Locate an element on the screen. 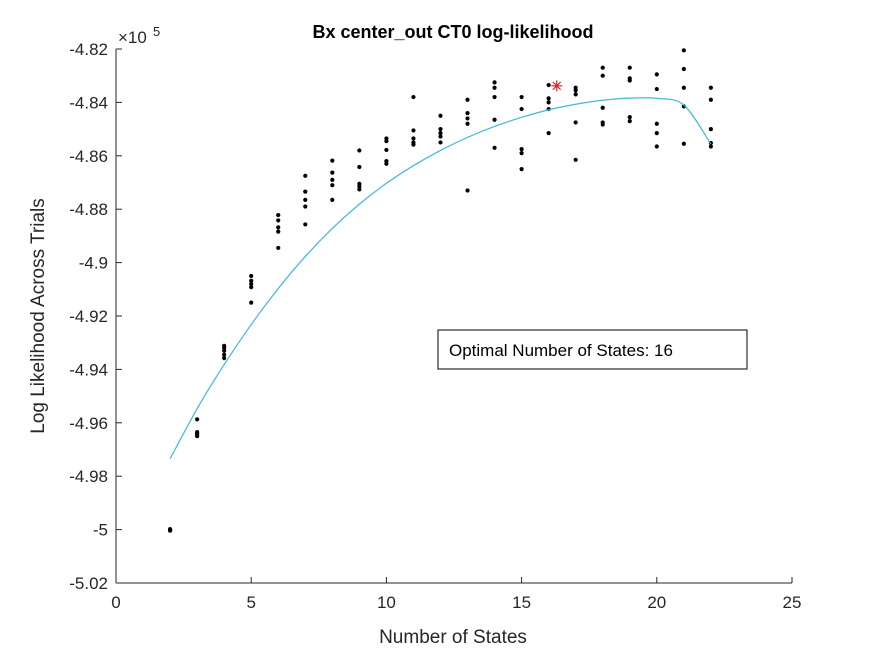 The image size is (875, 656). optimum-marker is located at coordinates (557, 86).